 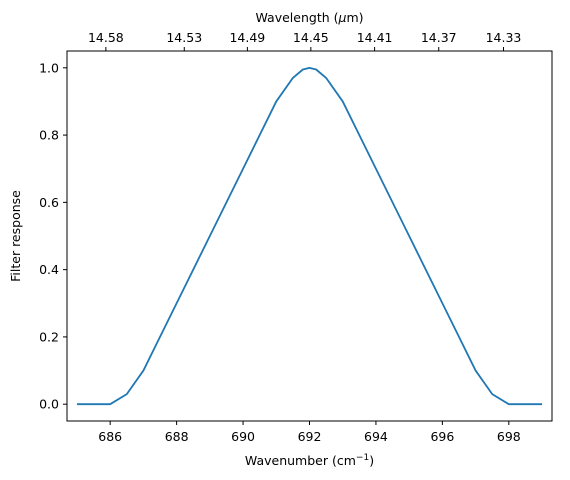 What do you see at coordinates (375, 37) in the screenshot?
I see `top-tick-label: 14.41` at bounding box center [375, 37].